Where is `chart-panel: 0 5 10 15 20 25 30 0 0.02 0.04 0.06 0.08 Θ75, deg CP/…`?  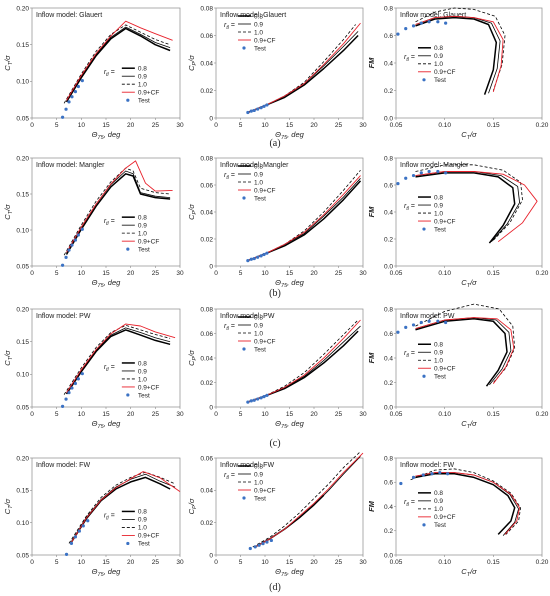 chart-panel: 0 5 10 15 20 25 30 0 0.02 0.04 0.06 0.08 Θ75, deg CP/… is located at coordinates (277, 368).